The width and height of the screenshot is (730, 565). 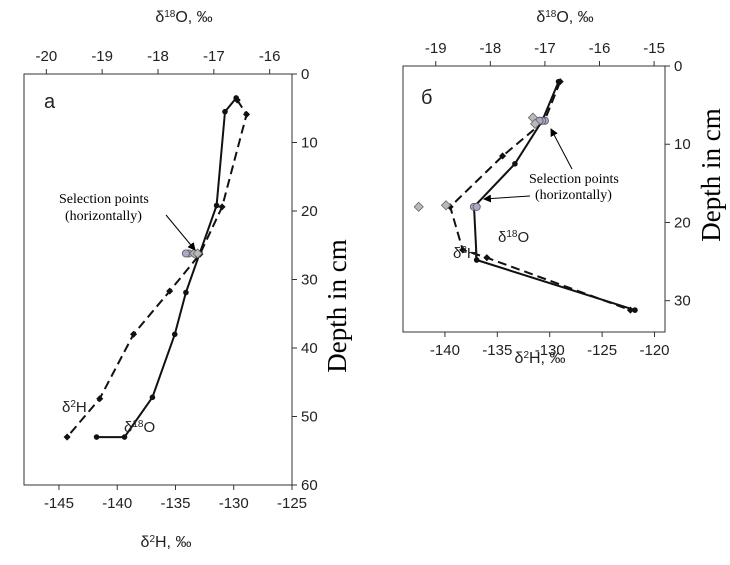 What do you see at coordinates (139, 428) in the screenshot?
I see `panel-a-d18o-series-label: δ18O` at bounding box center [139, 428].